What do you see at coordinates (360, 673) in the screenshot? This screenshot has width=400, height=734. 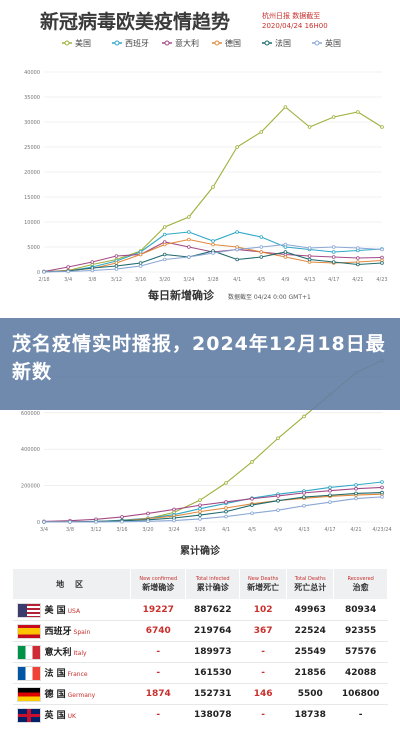 I see `recovered-cell: 42088` at bounding box center [360, 673].